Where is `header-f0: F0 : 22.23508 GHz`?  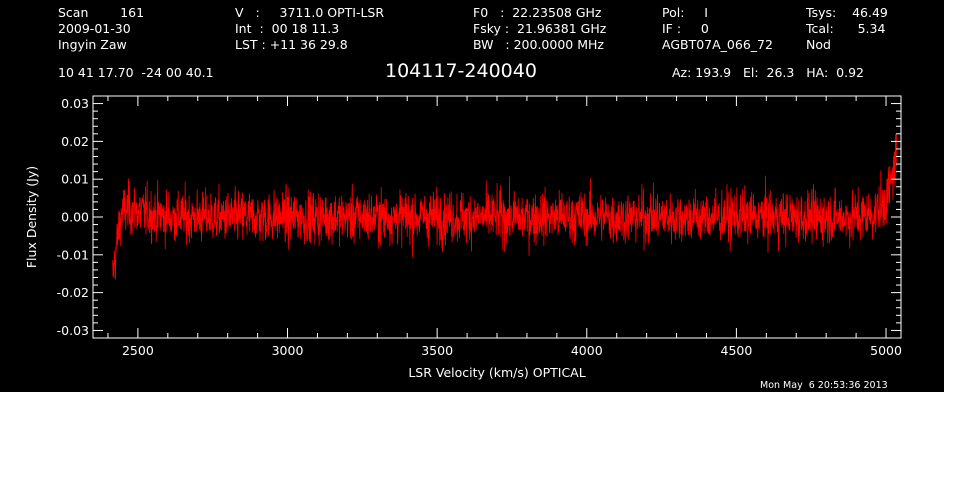
header-f0: F0 : 22.23508 GHz is located at coordinates (537, 12).